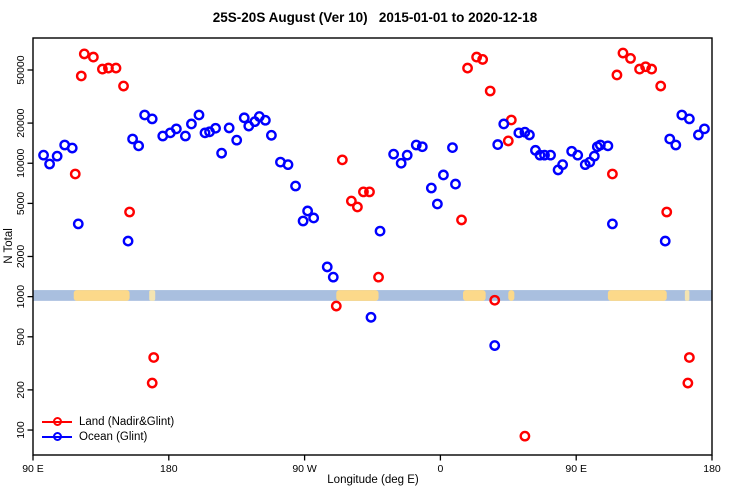 The image size is (750, 500). Describe the element at coordinates (108, 436) in the screenshot. I see `legend-item-ocean: Ocean (Glint)` at that location.